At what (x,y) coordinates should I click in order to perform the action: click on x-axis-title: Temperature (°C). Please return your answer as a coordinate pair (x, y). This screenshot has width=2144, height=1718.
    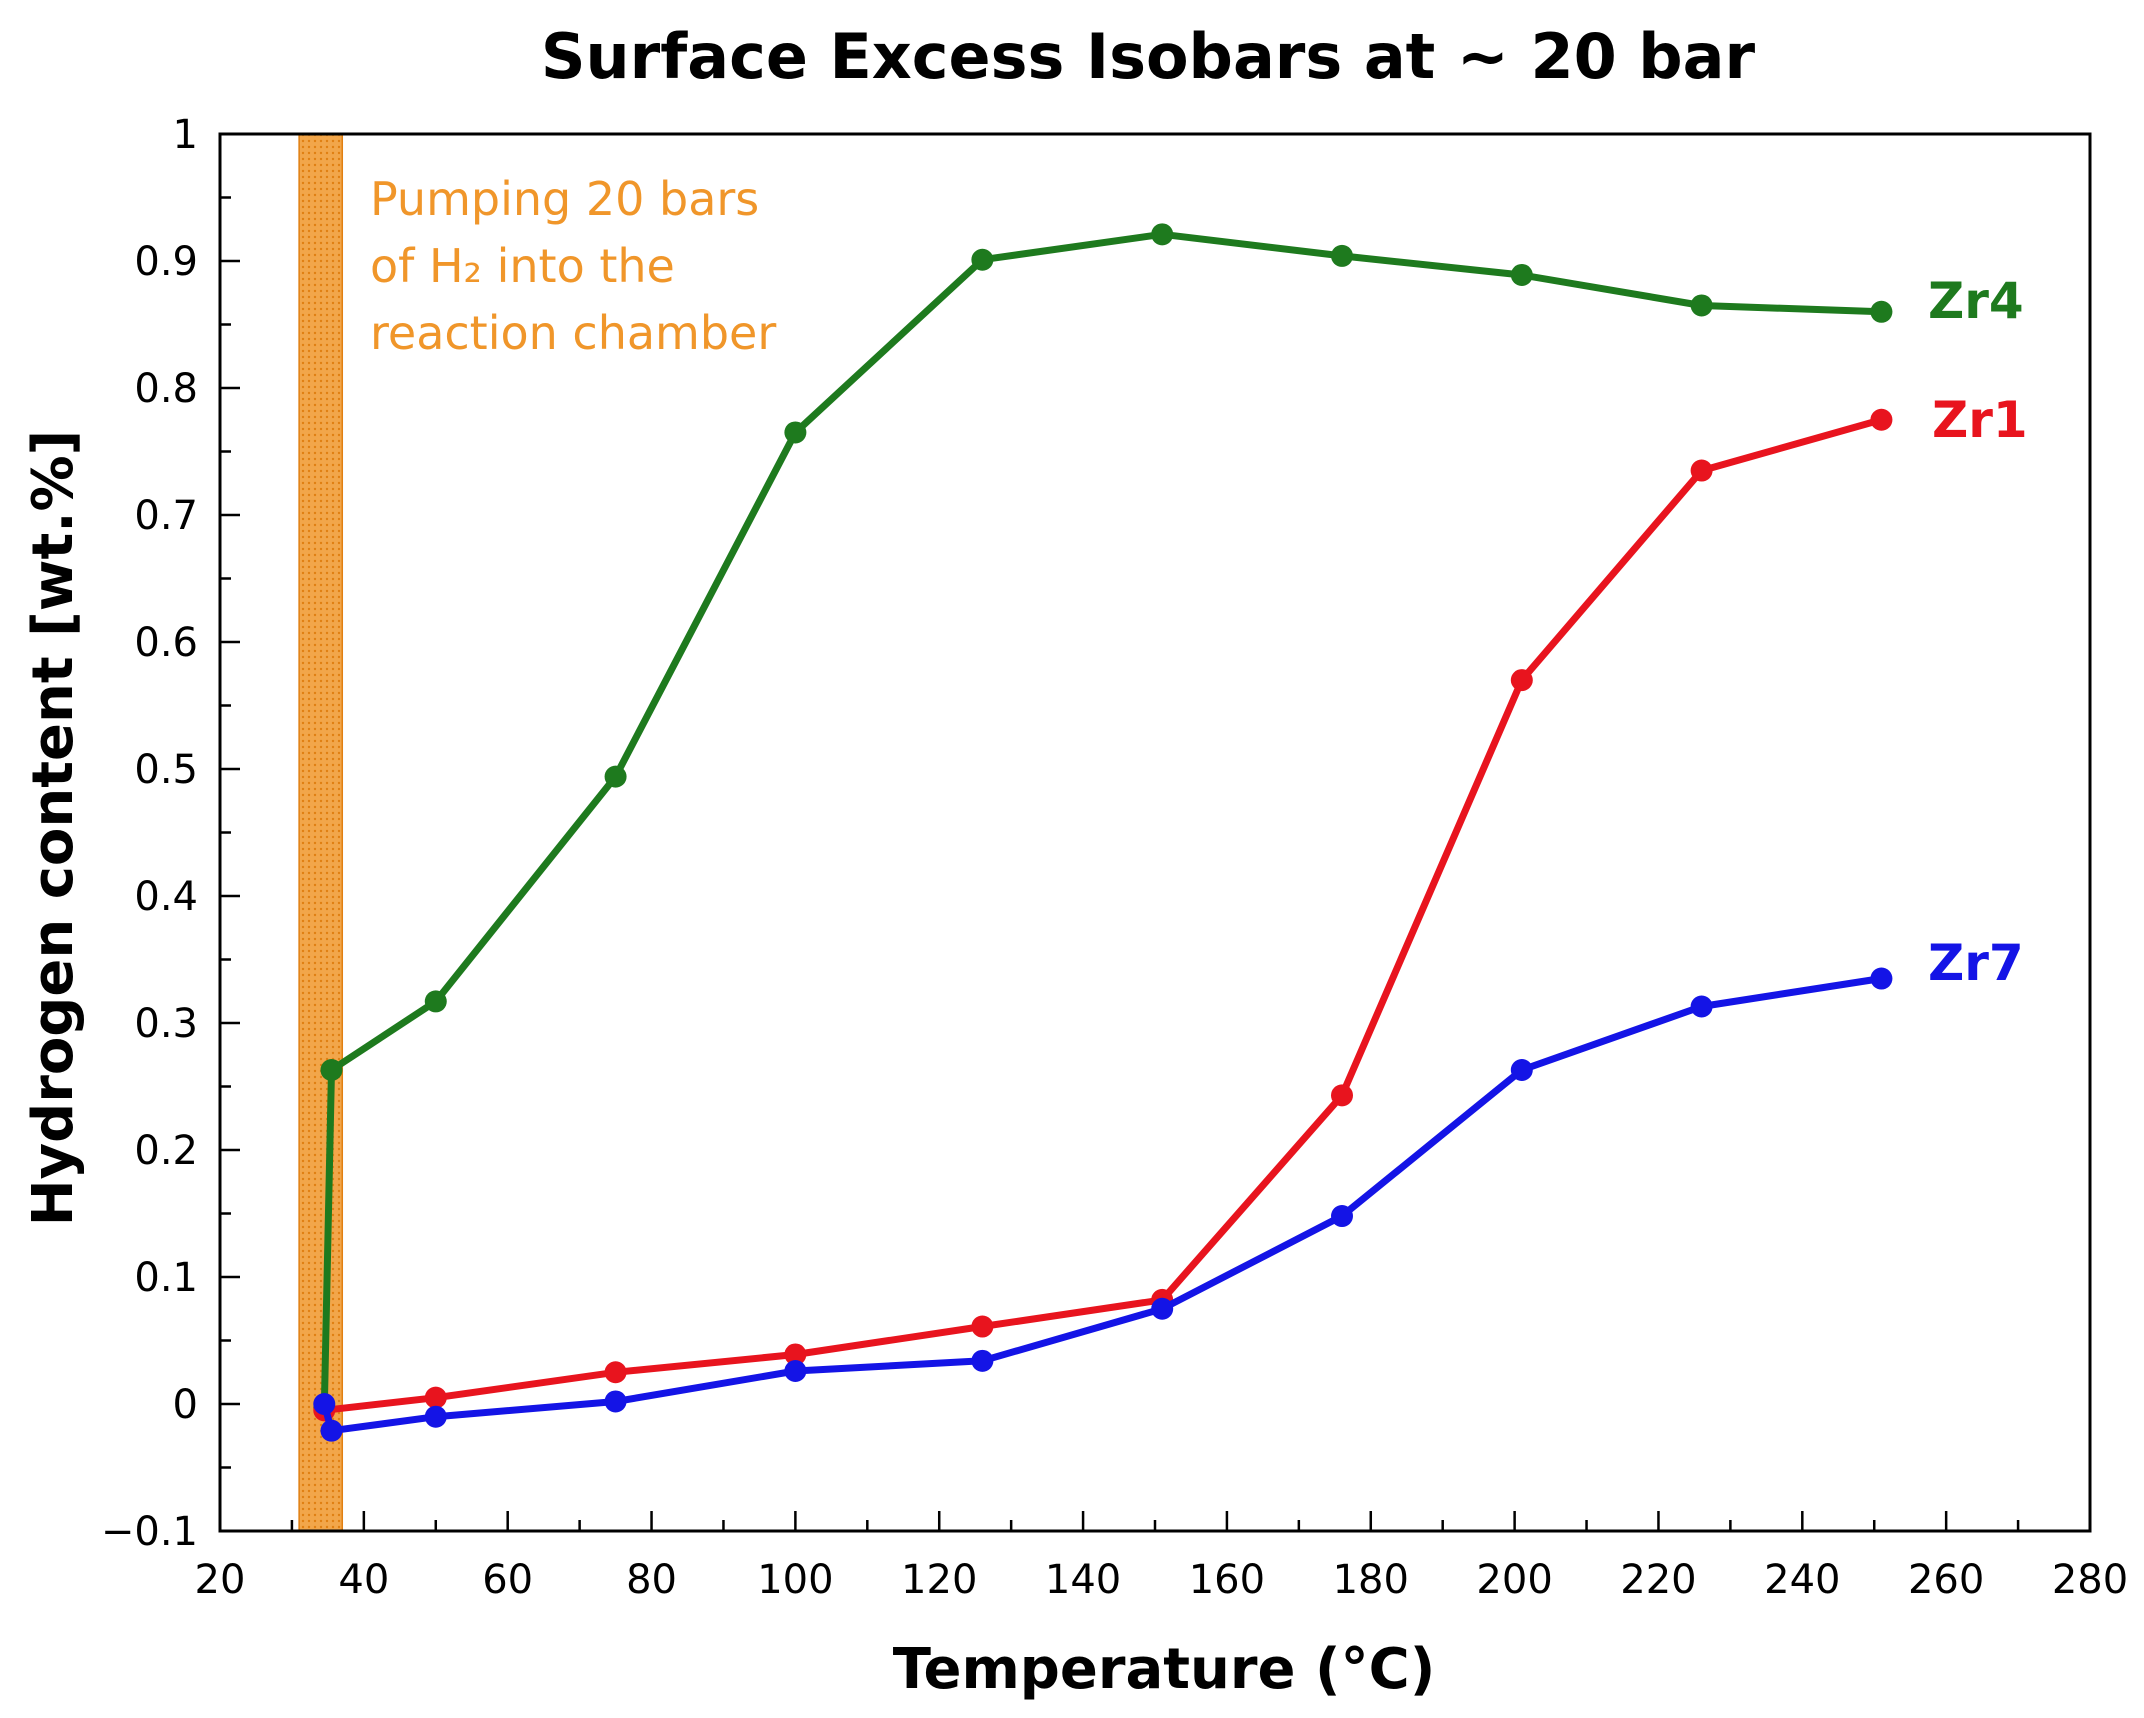
    Looking at the image, I should click on (1164, 1669).